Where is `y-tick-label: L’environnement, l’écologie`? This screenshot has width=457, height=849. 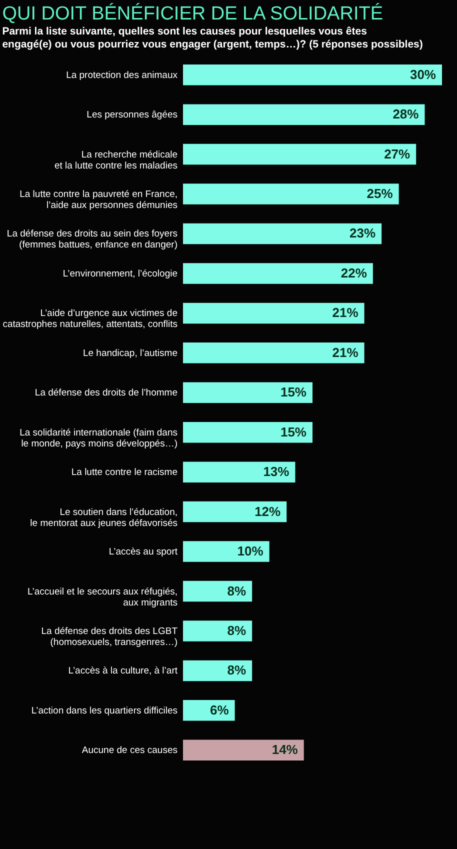
y-tick-label: L’environnement, l’écologie is located at coordinates (120, 274).